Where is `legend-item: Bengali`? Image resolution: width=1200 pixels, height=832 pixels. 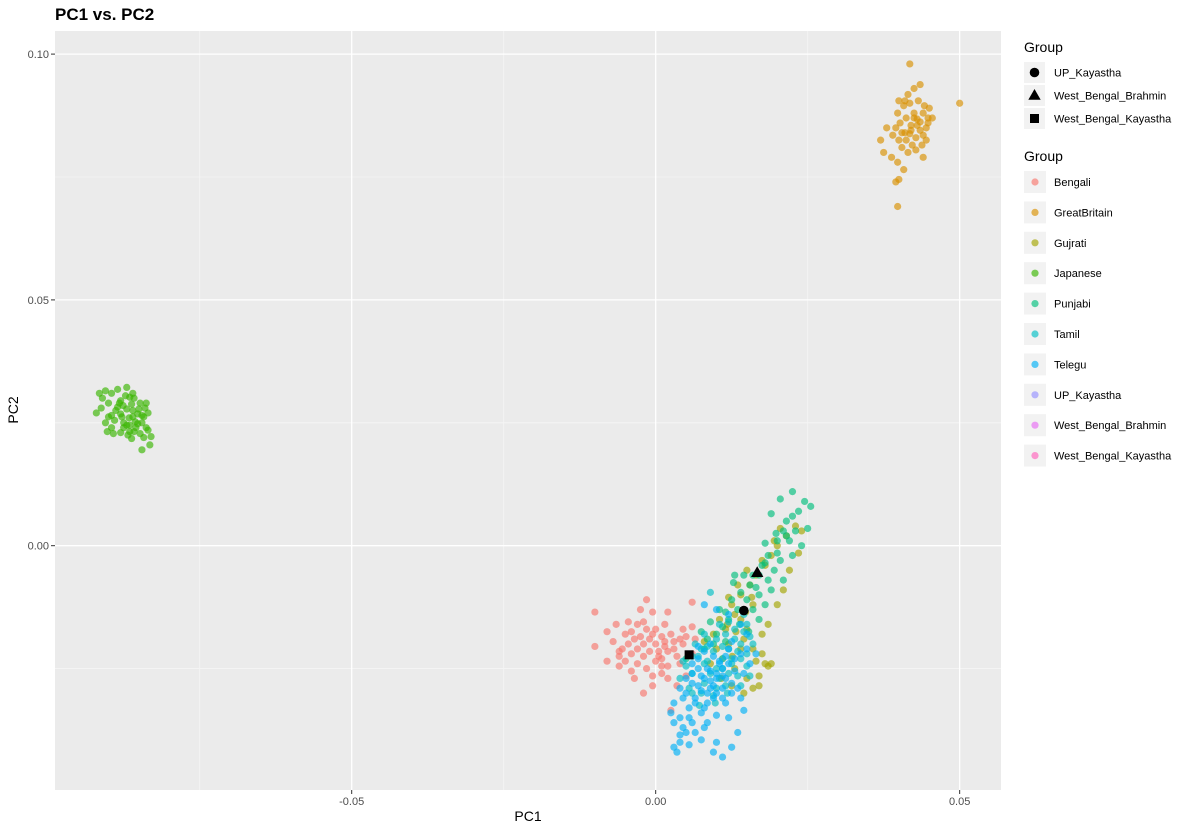
legend-item: Bengali is located at coordinates (1057, 182).